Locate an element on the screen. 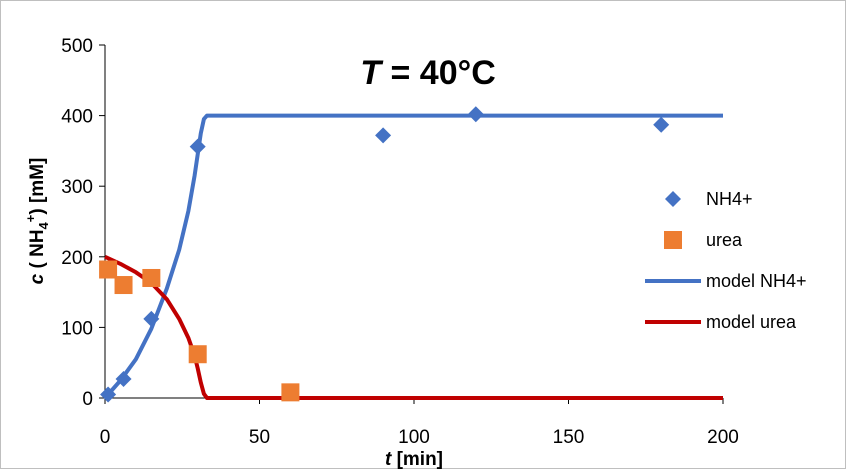 Image resolution: width=846 pixels, height=470 pixels. x-tick-label: 50 is located at coordinates (259, 437).